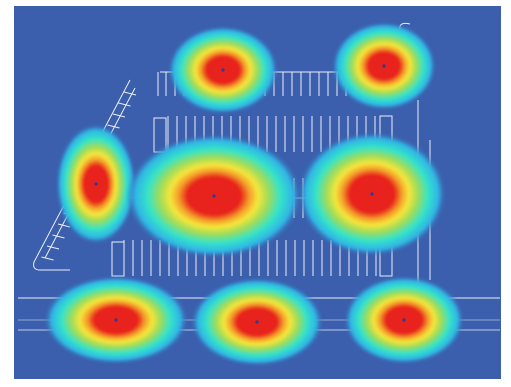 The width and height of the screenshot is (511, 387). What do you see at coordinates (223, 70) in the screenshot?
I see `fixture-marker-top-left` at bounding box center [223, 70].